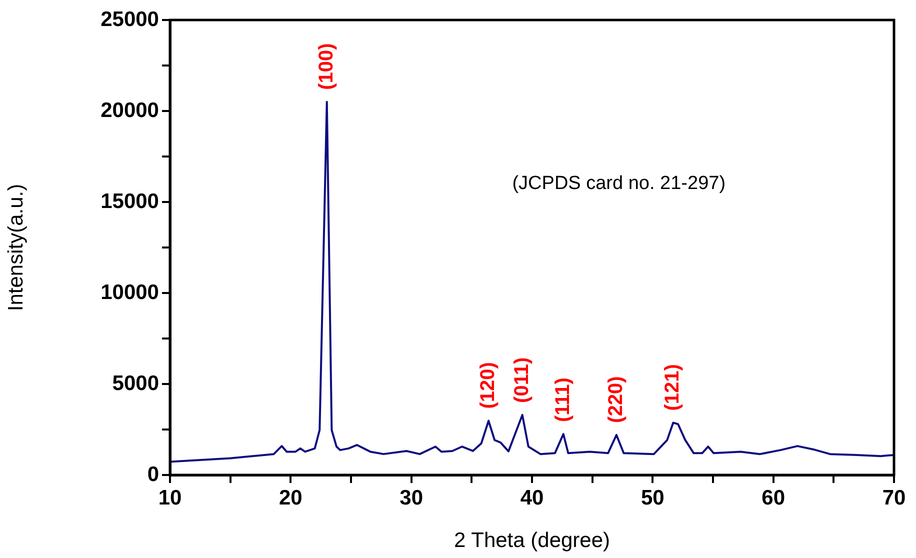 Image resolution: width=916 pixels, height=558 pixels. What do you see at coordinates (290, 498) in the screenshot?
I see `x-tick-label: 20` at bounding box center [290, 498].